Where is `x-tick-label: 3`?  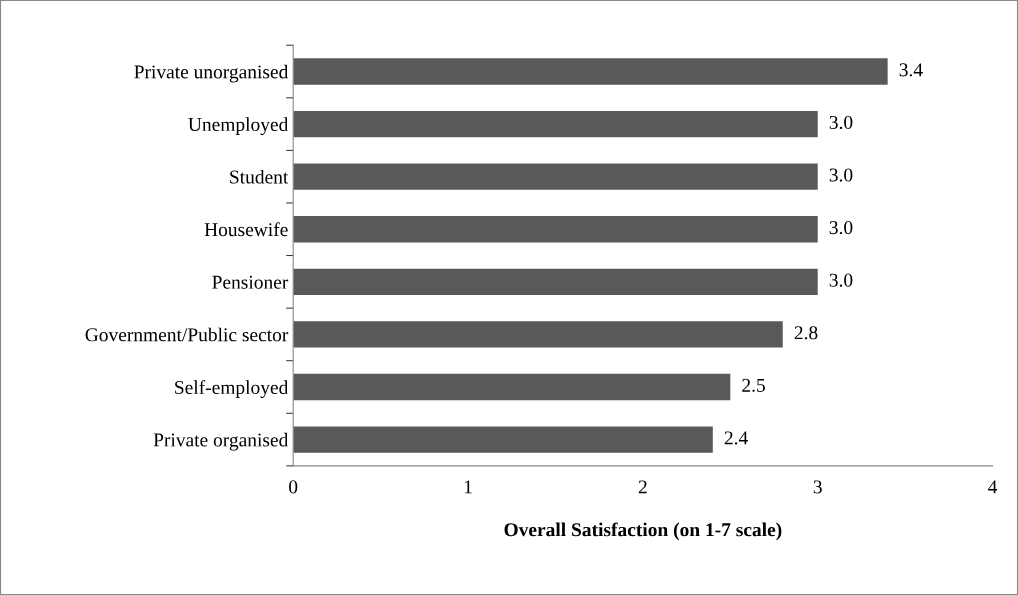 x-tick-label: 3 is located at coordinates (817, 487).